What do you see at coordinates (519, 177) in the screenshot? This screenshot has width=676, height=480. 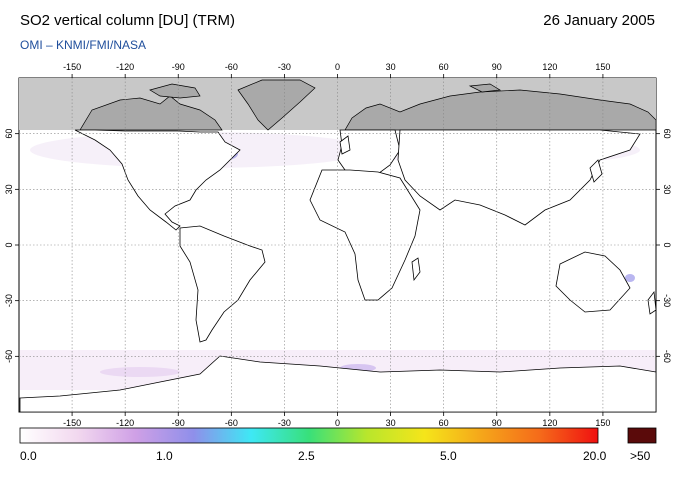 I see `asia-outline` at bounding box center [519, 177].